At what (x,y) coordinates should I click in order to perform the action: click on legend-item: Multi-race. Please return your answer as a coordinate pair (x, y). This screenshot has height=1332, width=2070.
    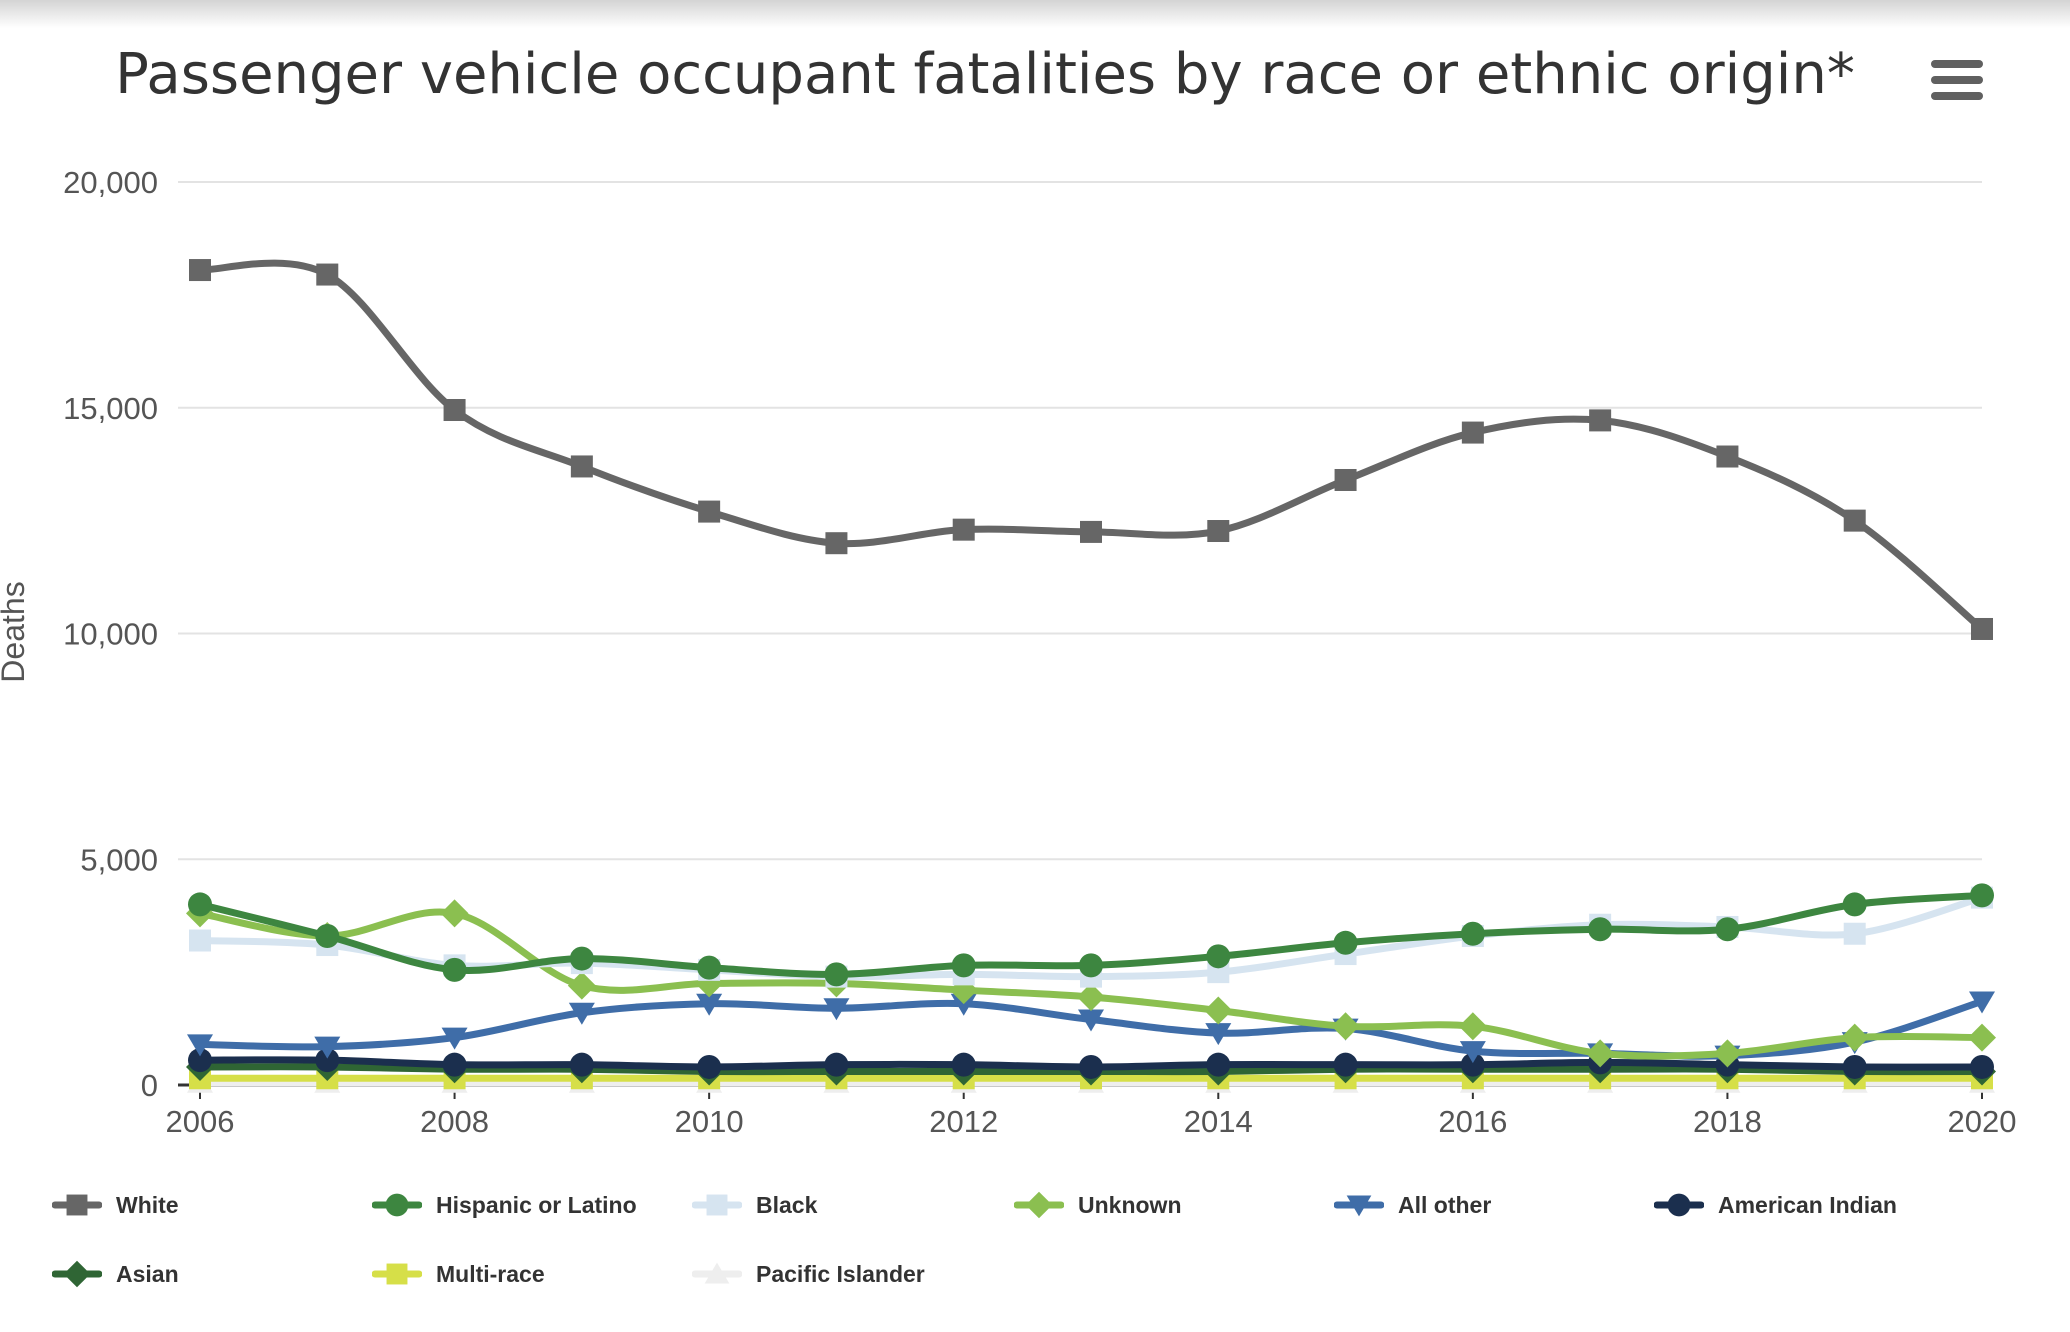
    Looking at the image, I should click on (458, 1274).